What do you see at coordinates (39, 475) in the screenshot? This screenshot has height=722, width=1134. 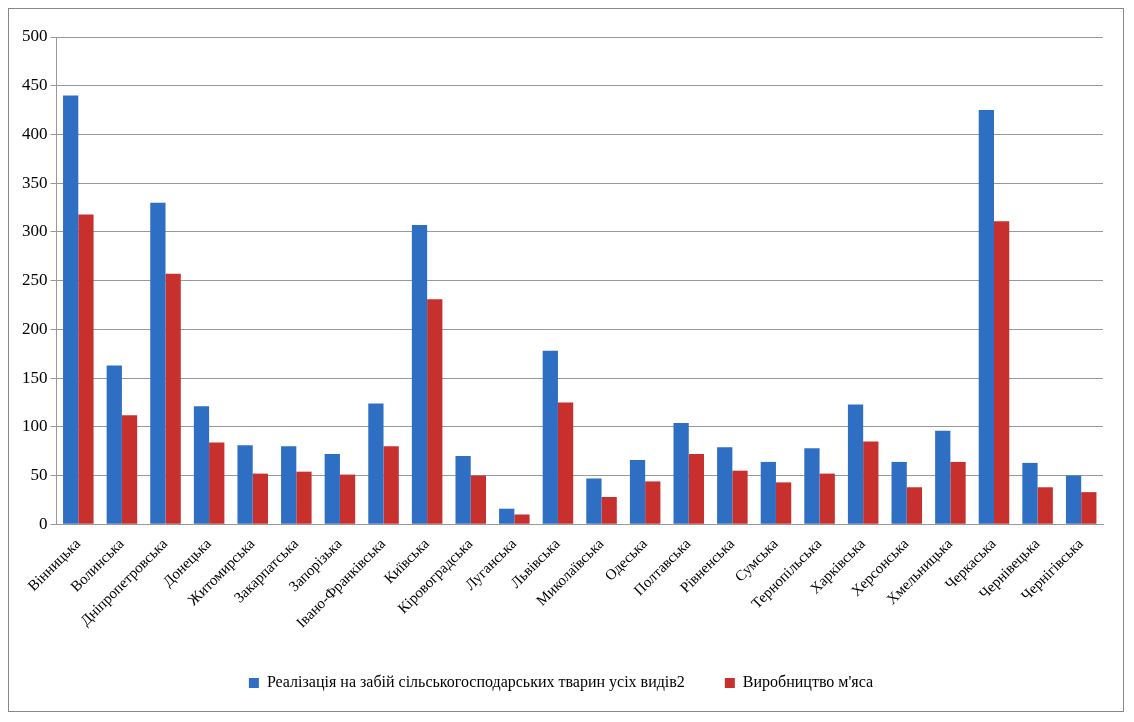 I see `y-tick-label: 50` at bounding box center [39, 475].